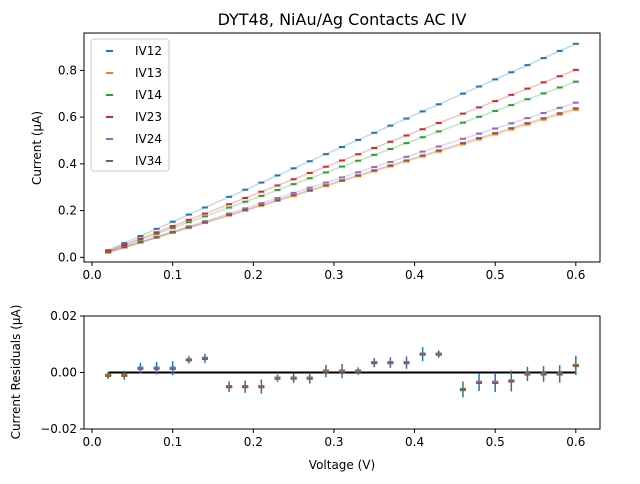 The height and width of the screenshot is (484, 640). What do you see at coordinates (495, 275) in the screenshot?
I see `top-x-tick-label: 0.5` at bounding box center [495, 275].